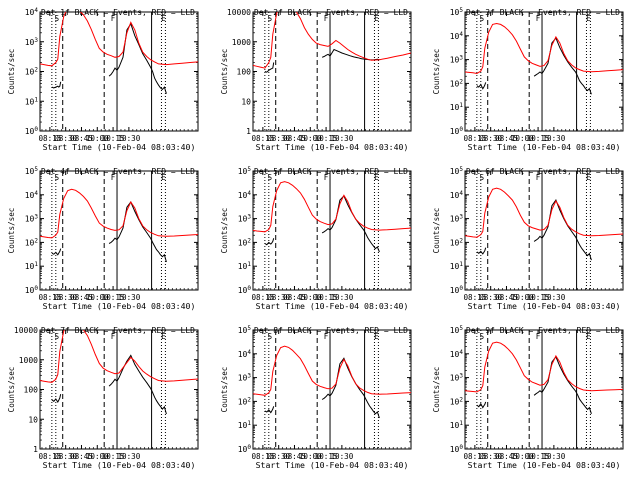 The width and height of the screenshot is (640, 480). Describe the element at coordinates (118, 12) in the screenshot. I see `chart-title: Det 1f BLACK = Events, RED = LLD` at that location.